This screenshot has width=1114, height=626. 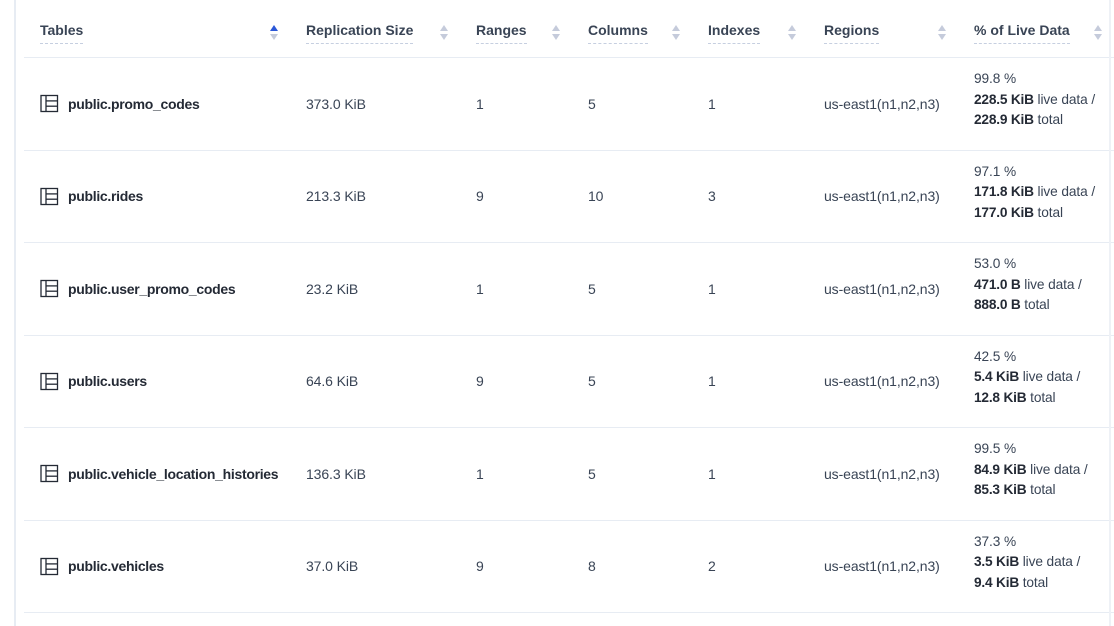 What do you see at coordinates (712, 103) in the screenshot?
I see `indexes-cell: 1` at bounding box center [712, 103].